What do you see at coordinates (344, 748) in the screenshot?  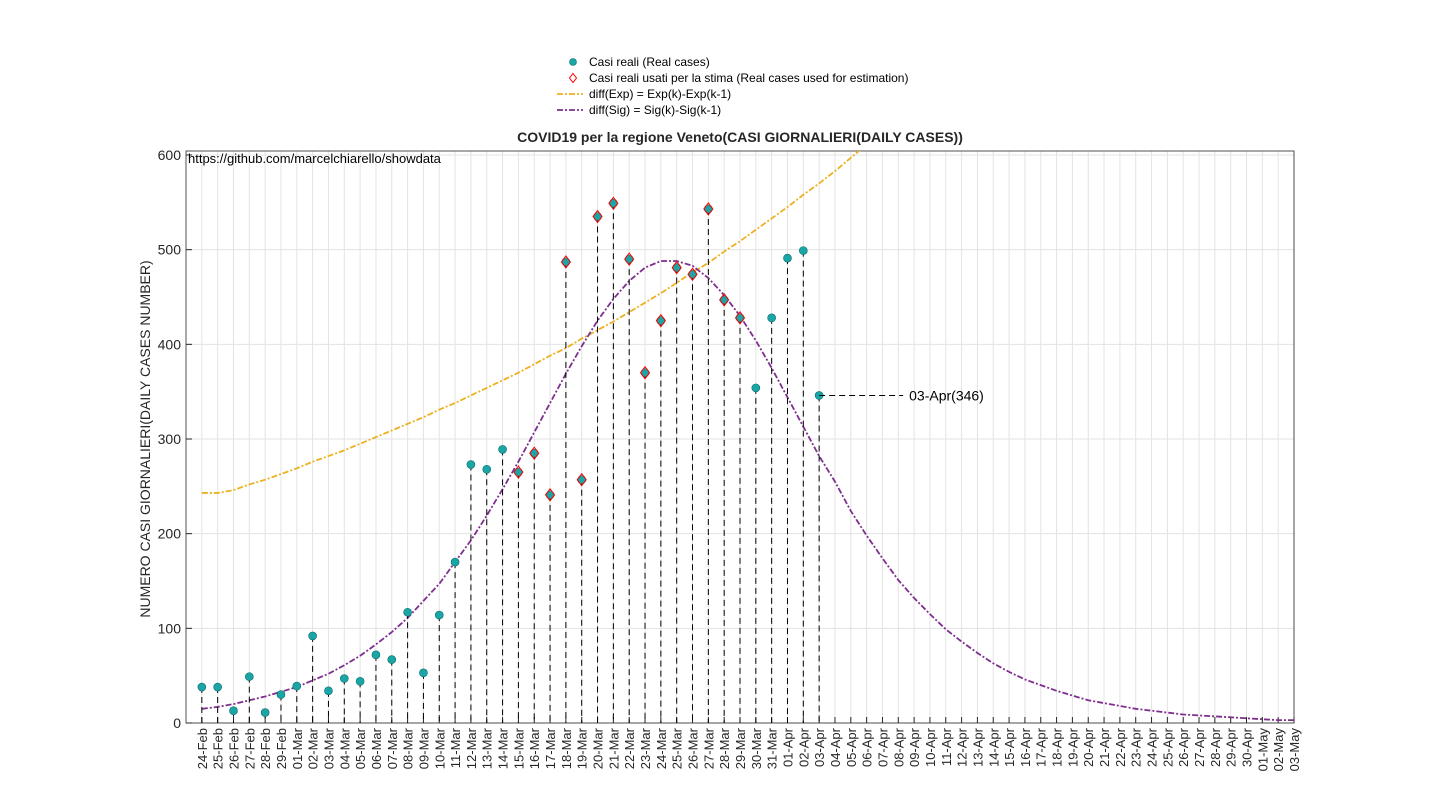 I see `x-tick-label: 04-Mar` at bounding box center [344, 748].